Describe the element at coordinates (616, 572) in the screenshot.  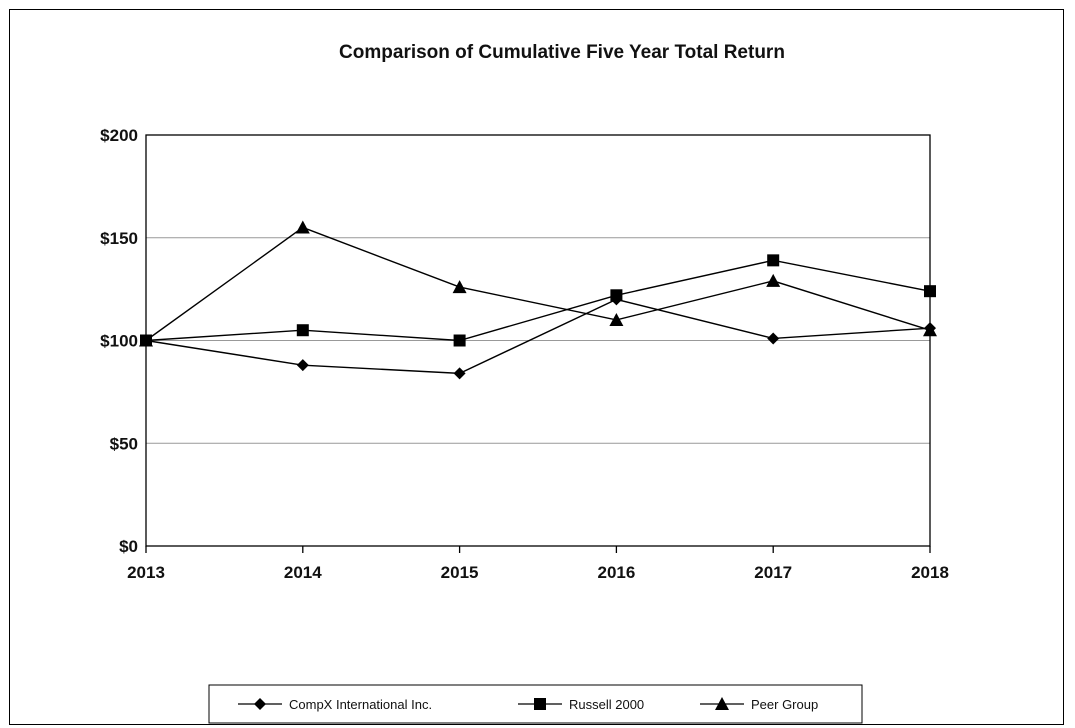
I see `x-tick-label: 2016` at that location.